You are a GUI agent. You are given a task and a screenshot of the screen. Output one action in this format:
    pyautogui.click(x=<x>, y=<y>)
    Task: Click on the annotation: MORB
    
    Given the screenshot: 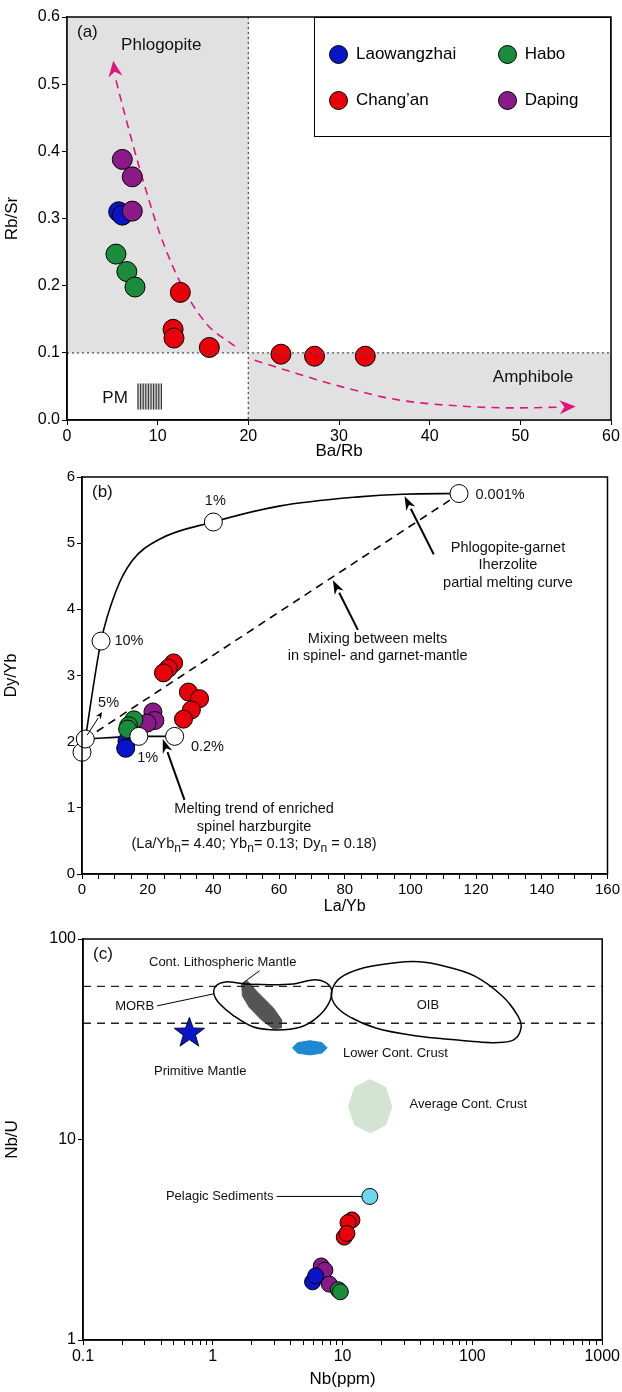 What is the action you would take?
    pyautogui.click(x=135, y=1006)
    